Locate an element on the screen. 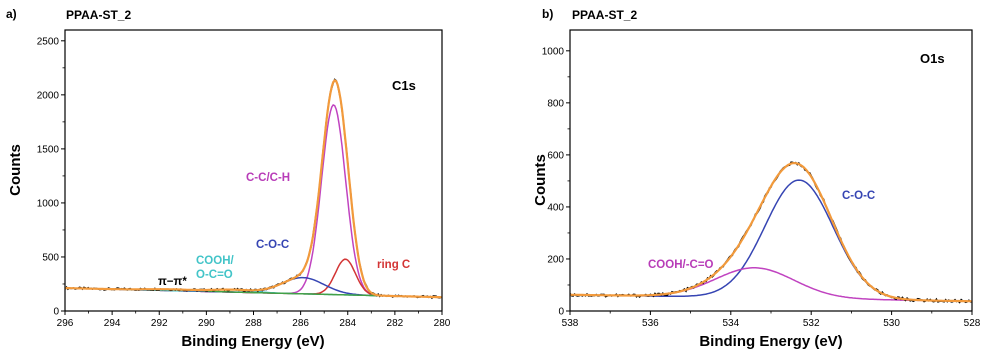  x-tick-label: 528 is located at coordinates (972, 323).